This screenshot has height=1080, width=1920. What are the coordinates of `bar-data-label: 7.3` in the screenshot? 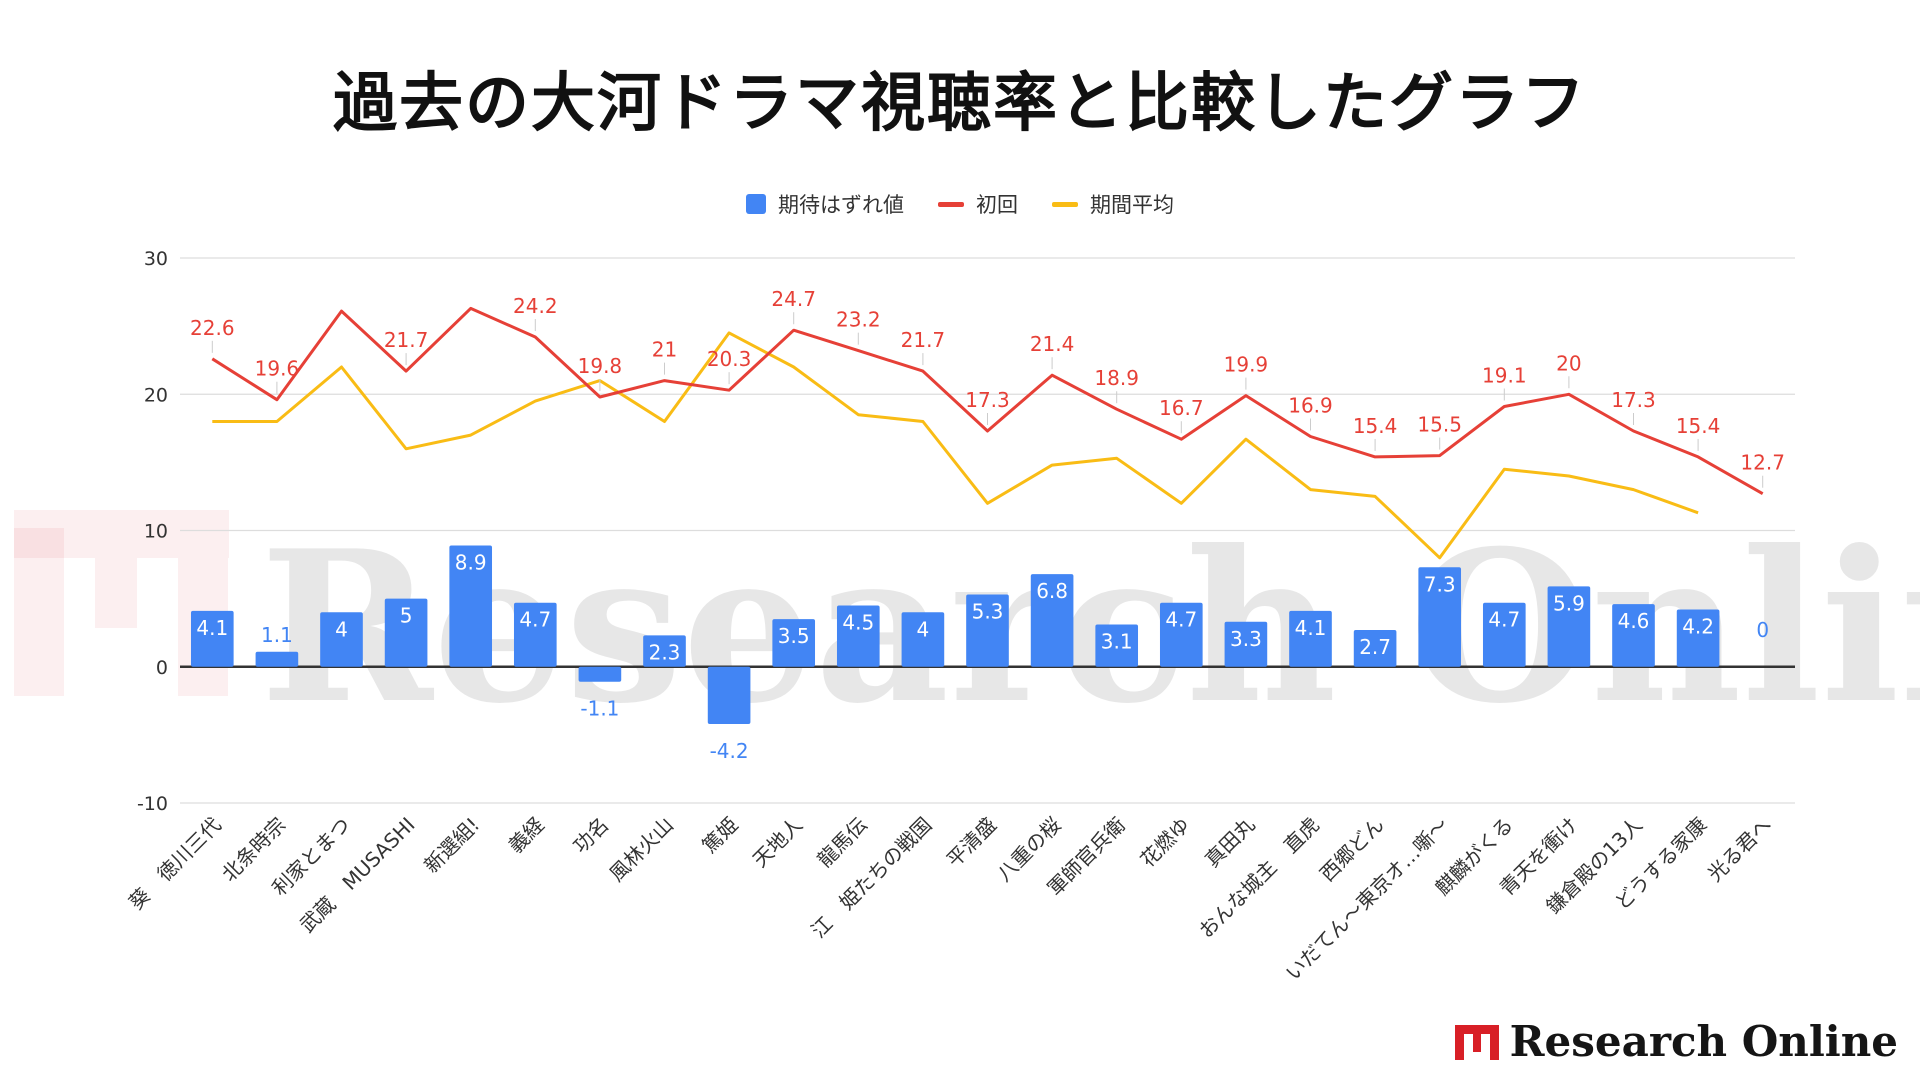 It's located at (1440, 584).